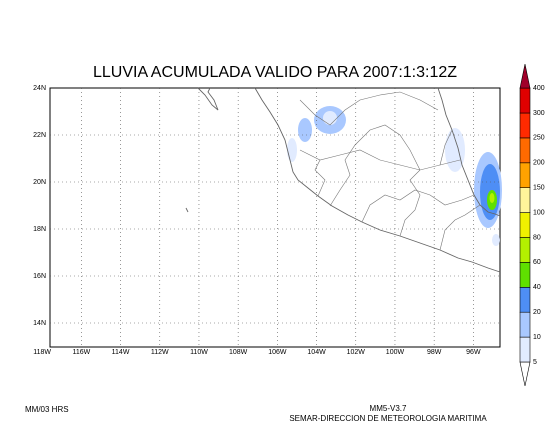  I want to click on colorbar-label: 300, so click(539, 113).